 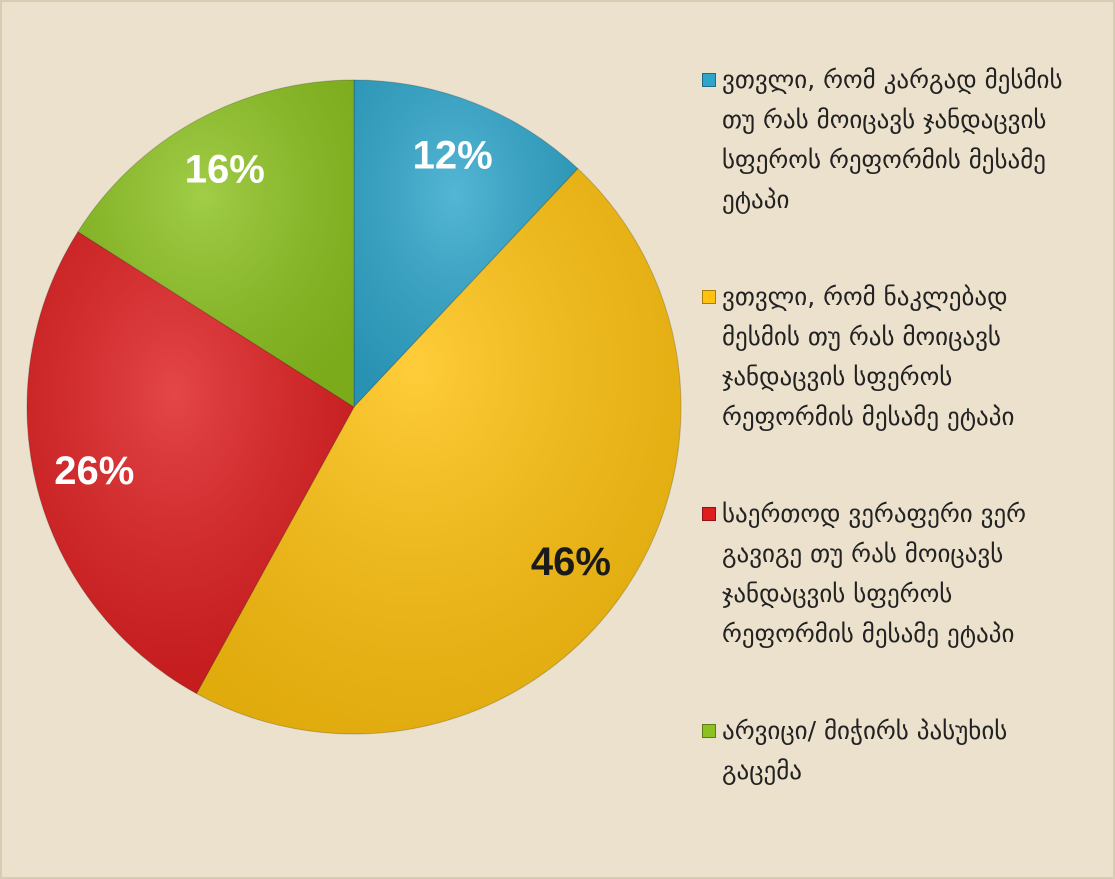 What do you see at coordinates (865, 750) in the screenshot?
I see `legend-label: არვიცი/ მიჭირს პასუხის გაცემა` at bounding box center [865, 750].